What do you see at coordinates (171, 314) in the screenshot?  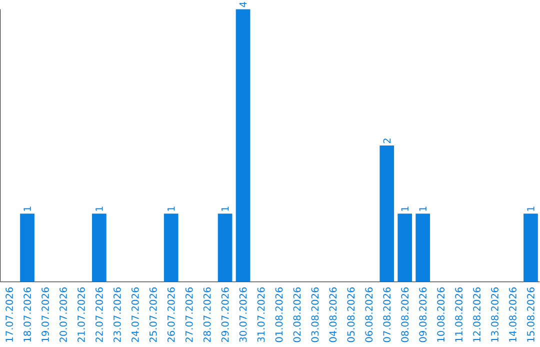 I see `x-tick-label: 26.07.2026` at bounding box center [171, 314].